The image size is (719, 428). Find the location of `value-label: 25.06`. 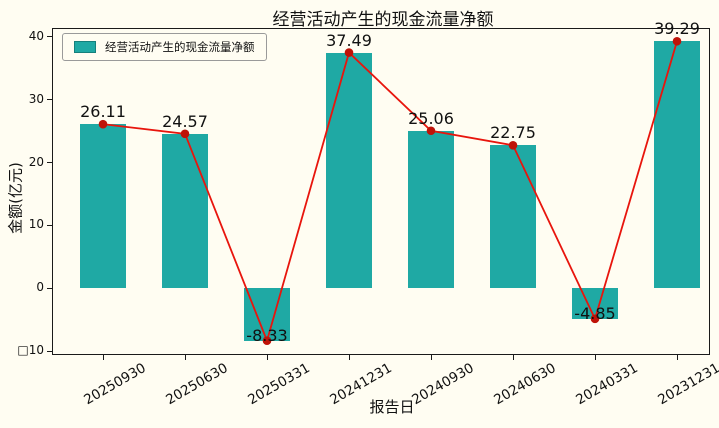

value-label: 25.06 is located at coordinates (431, 118).